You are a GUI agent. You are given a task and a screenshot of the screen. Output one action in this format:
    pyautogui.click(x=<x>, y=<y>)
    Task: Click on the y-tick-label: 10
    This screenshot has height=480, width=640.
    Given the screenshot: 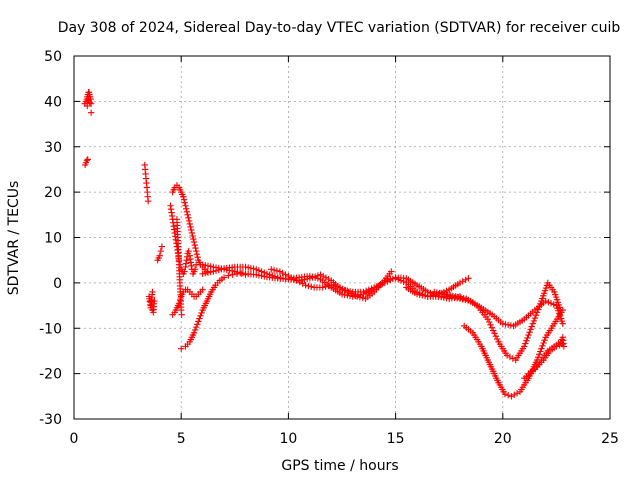 What is the action you would take?
    pyautogui.click(x=53, y=239)
    